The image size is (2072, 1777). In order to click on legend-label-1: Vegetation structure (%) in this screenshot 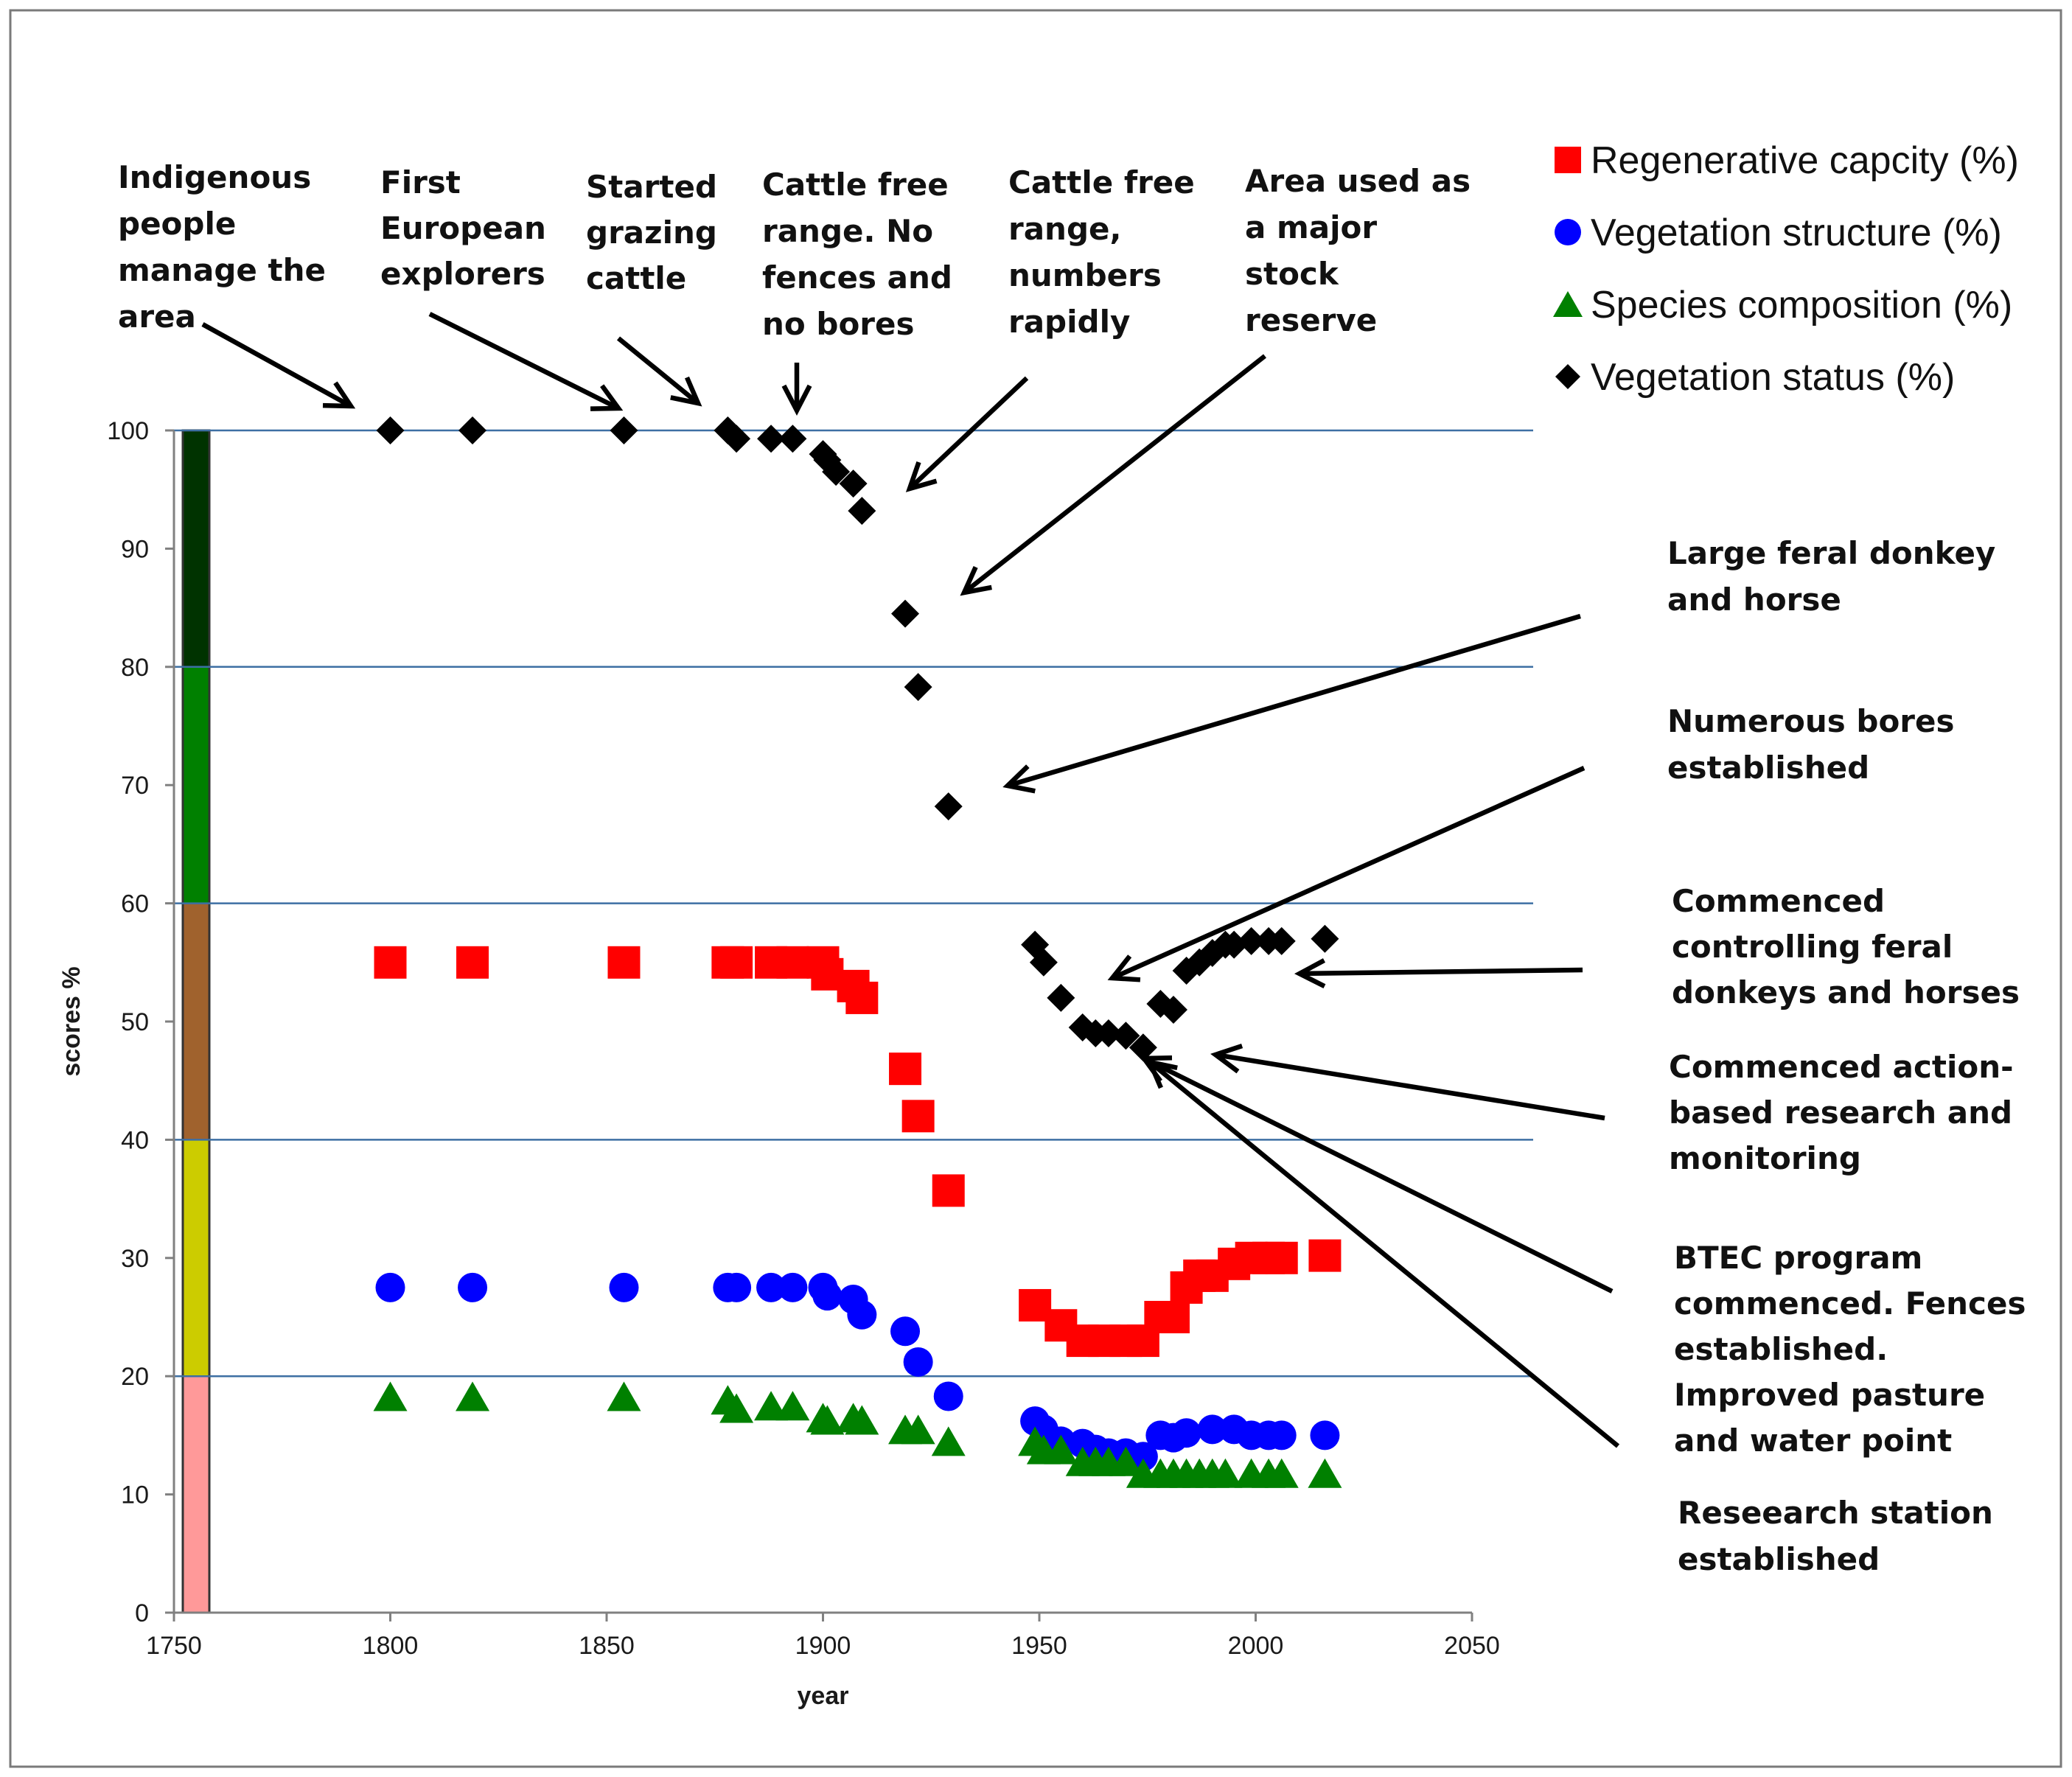, I will do `click(1796, 233)`.